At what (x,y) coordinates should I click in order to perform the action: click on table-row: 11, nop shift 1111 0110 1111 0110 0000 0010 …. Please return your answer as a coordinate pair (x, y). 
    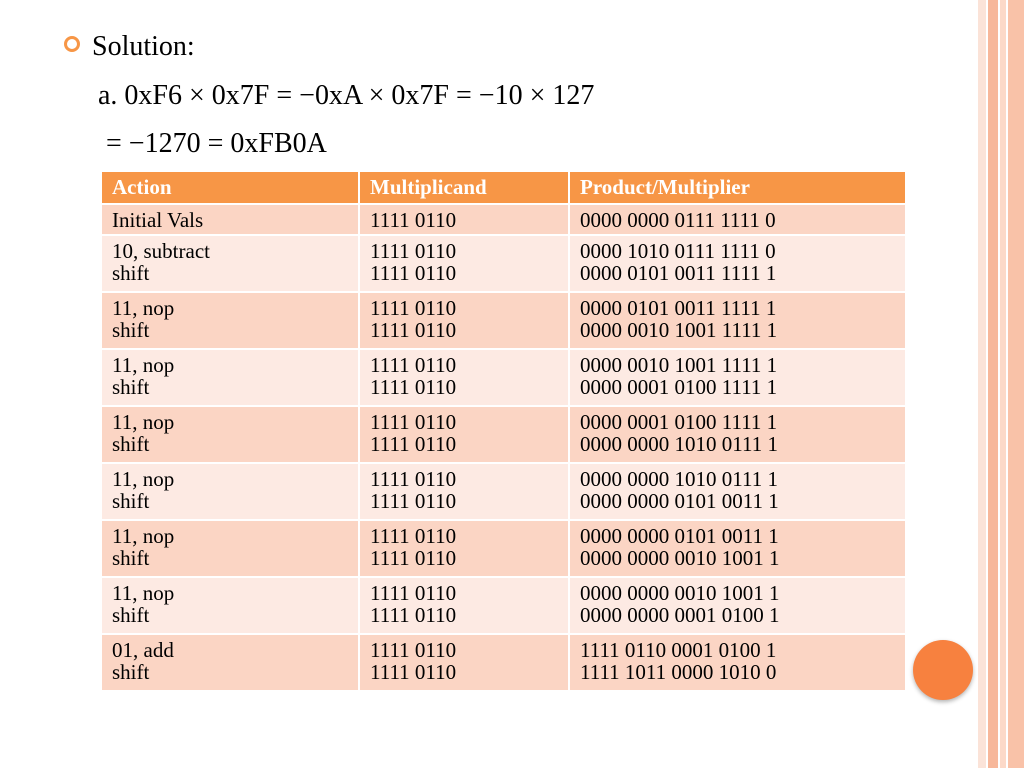
    Looking at the image, I should click on (503, 377).